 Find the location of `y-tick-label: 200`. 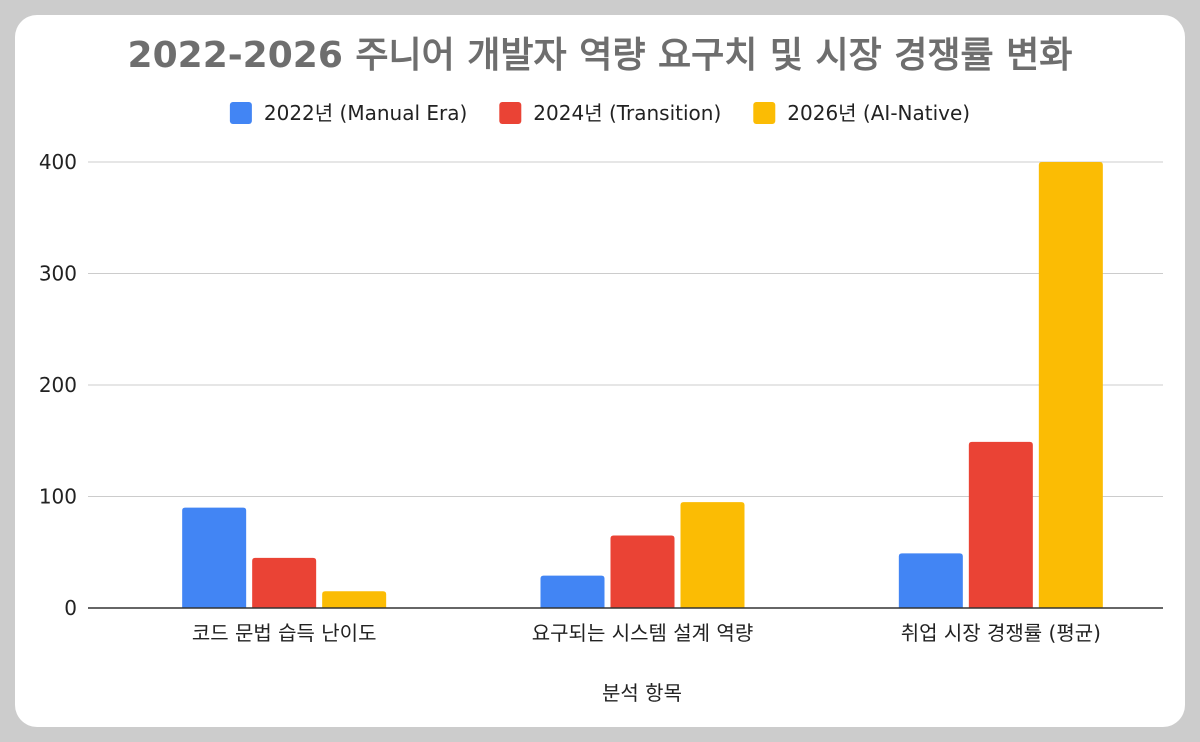

y-tick-label: 200 is located at coordinates (58, 385).